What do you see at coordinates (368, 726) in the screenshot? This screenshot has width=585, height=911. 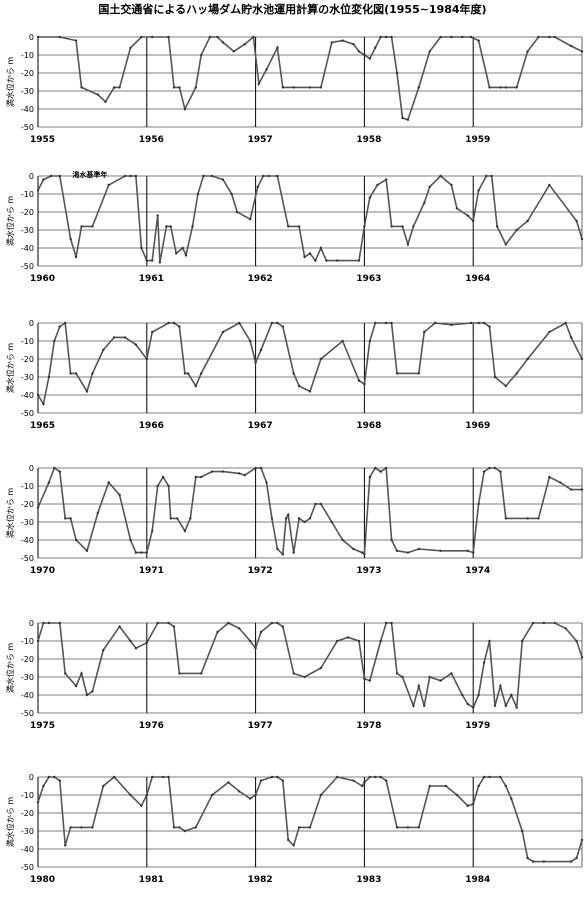 I see `year-label: 1978` at bounding box center [368, 726].